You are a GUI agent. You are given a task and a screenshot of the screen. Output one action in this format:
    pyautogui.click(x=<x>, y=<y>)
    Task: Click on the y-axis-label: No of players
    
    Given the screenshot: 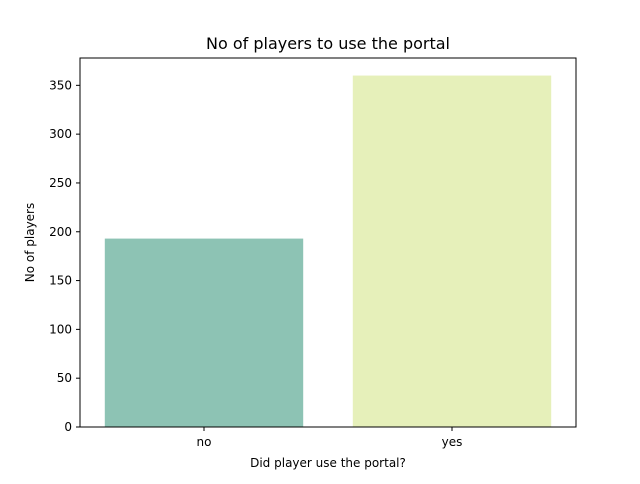 What is the action you would take?
    pyautogui.click(x=30, y=243)
    